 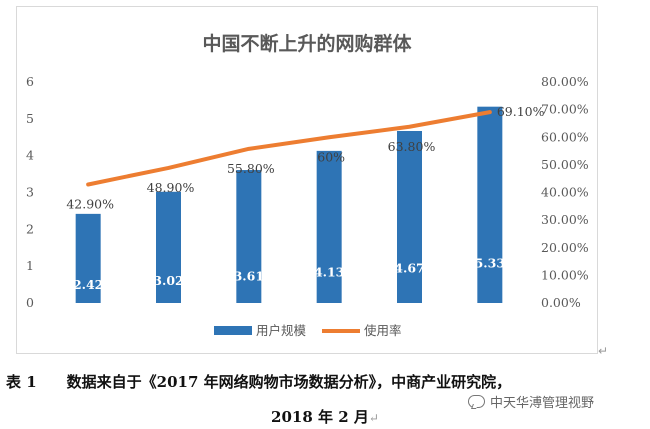 I want to click on right-axis-tick-label: 0.00%, so click(x=561, y=302).